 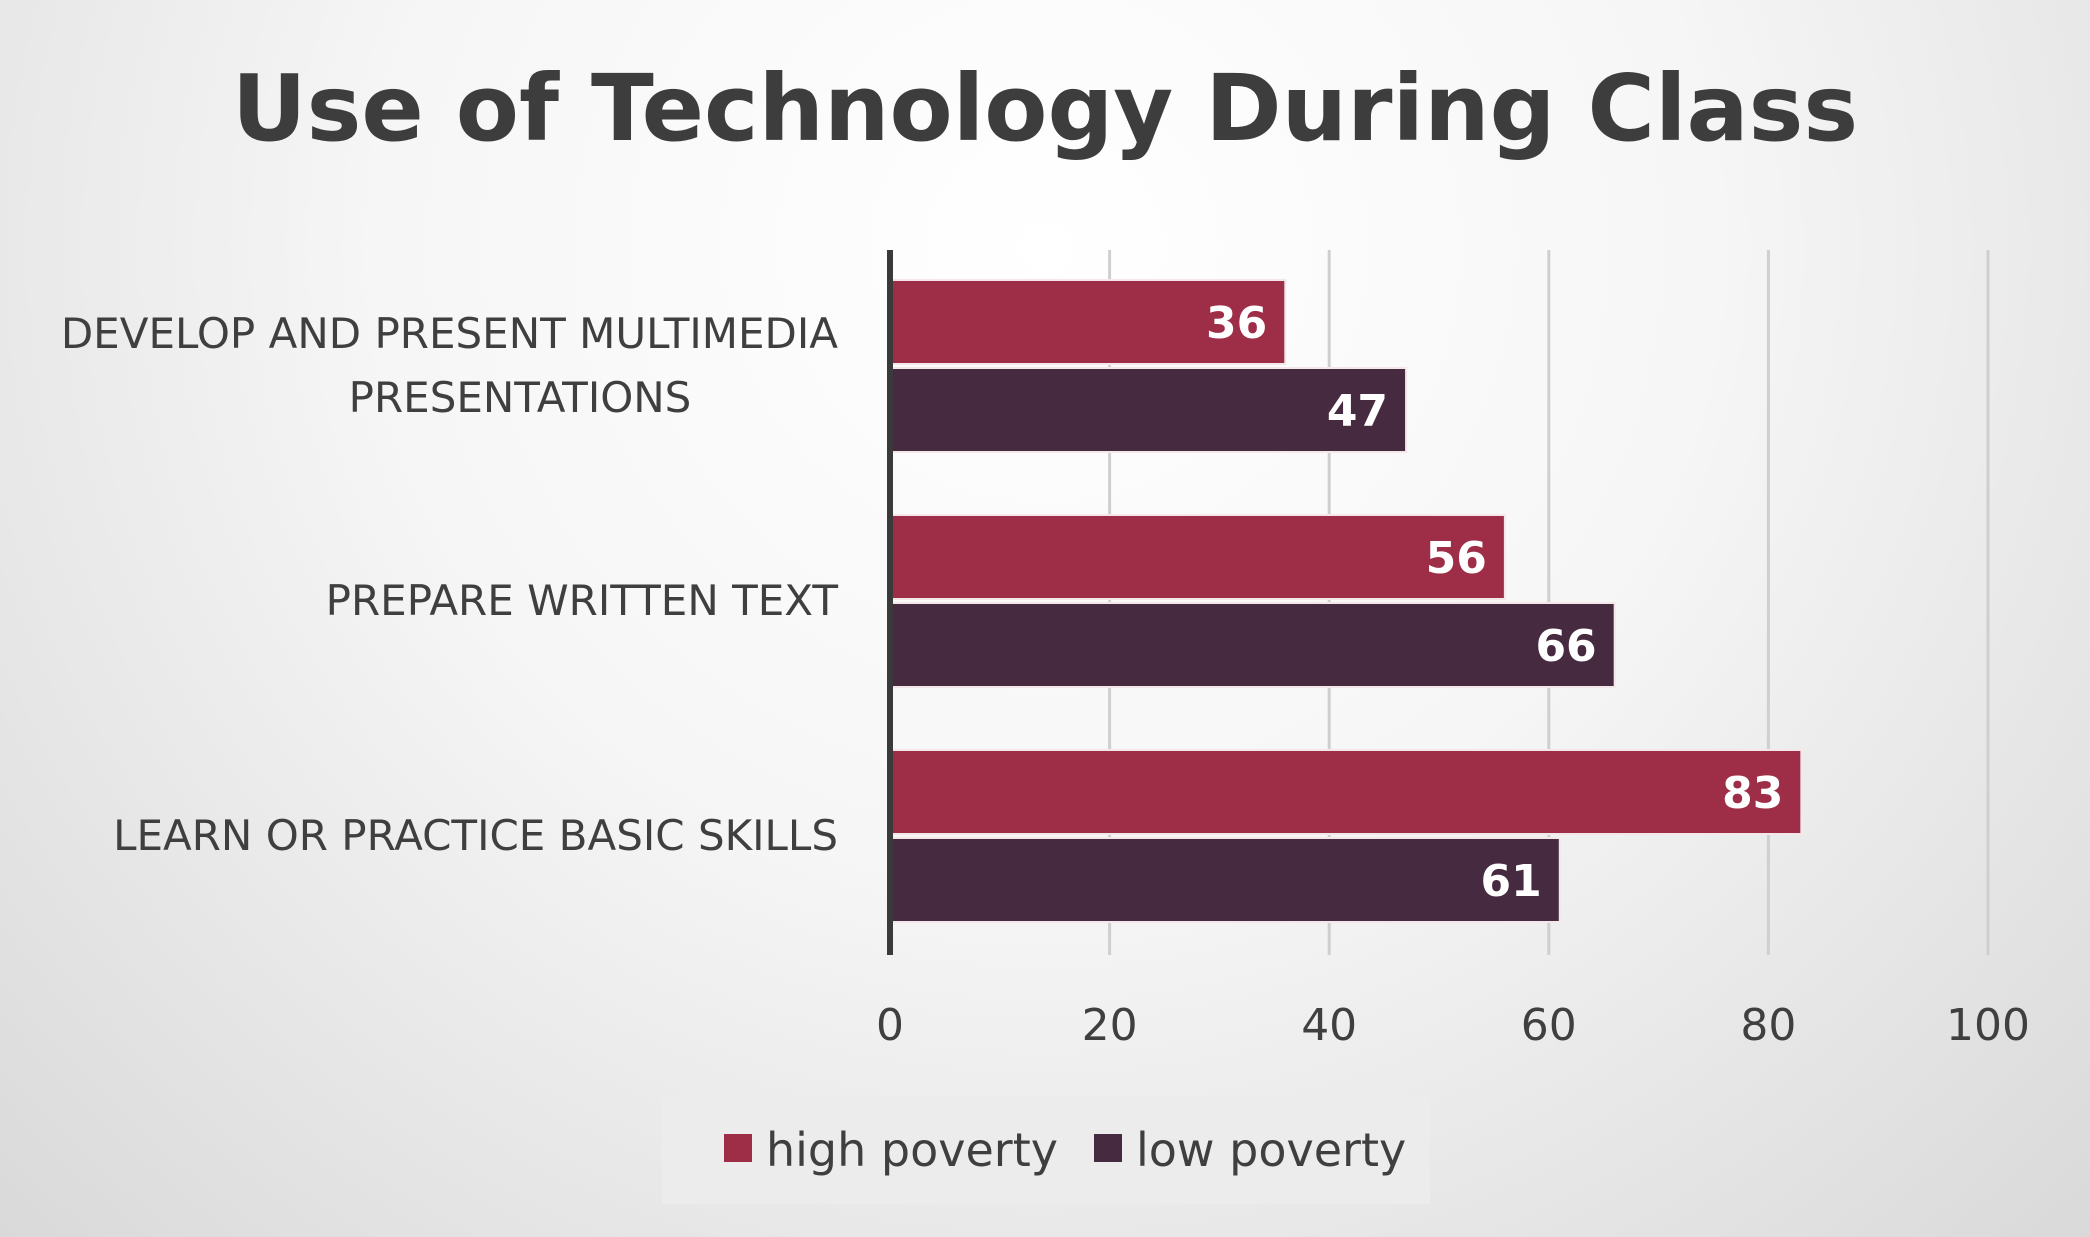 I want to click on category-label: PREPARE WRITTEN TEXT, so click(x=582, y=600).